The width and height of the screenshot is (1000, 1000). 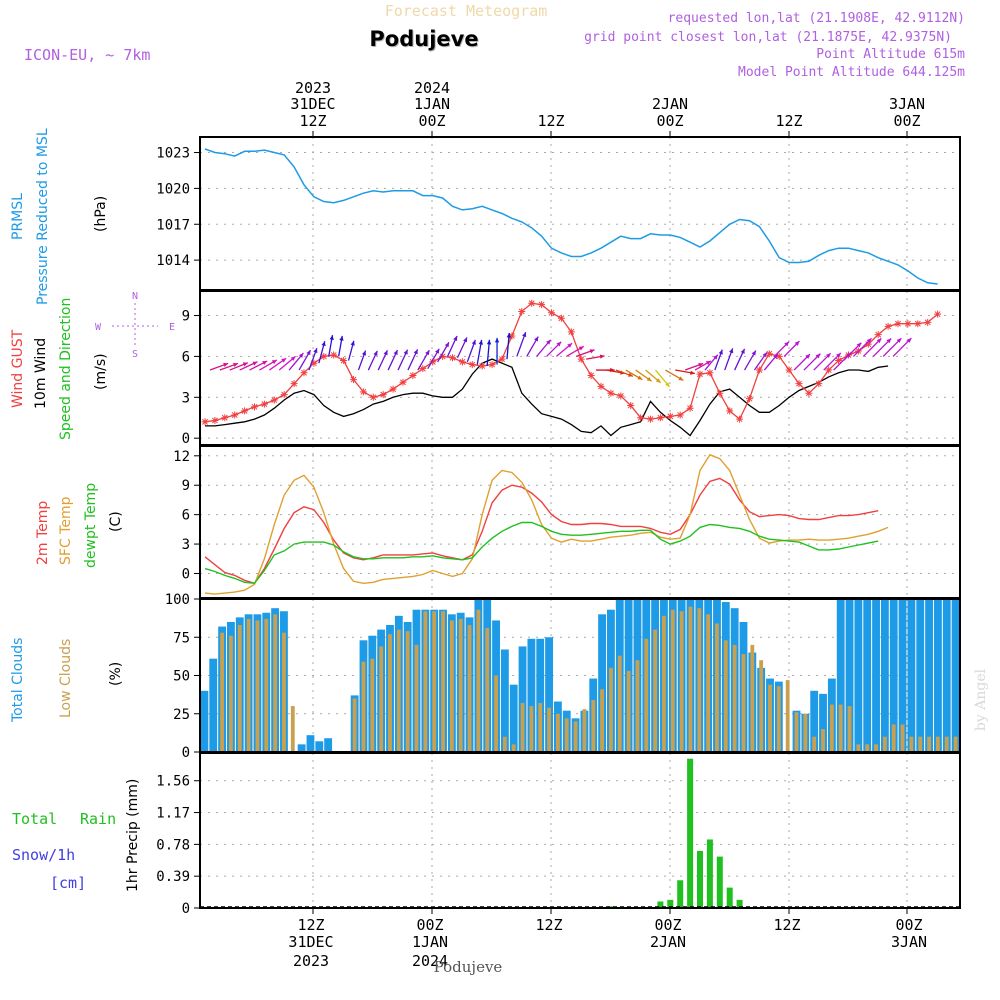 What do you see at coordinates (116, 674) in the screenshot?
I see `panel4-unit: (%)` at bounding box center [116, 674].